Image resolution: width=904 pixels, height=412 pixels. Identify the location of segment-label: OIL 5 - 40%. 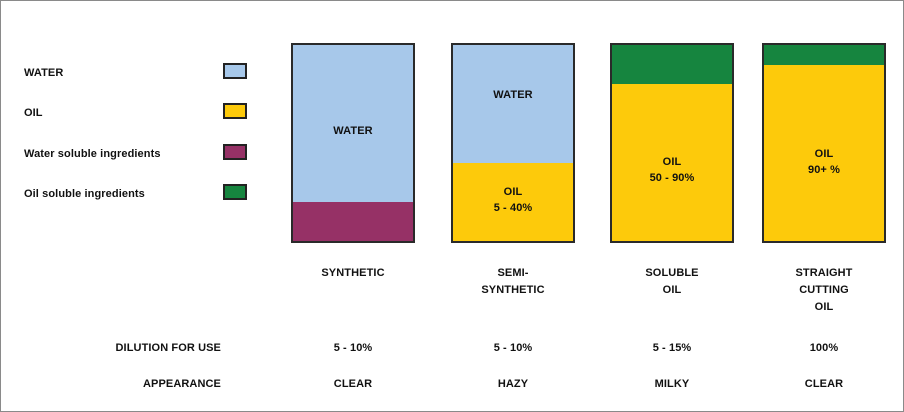
(513, 200).